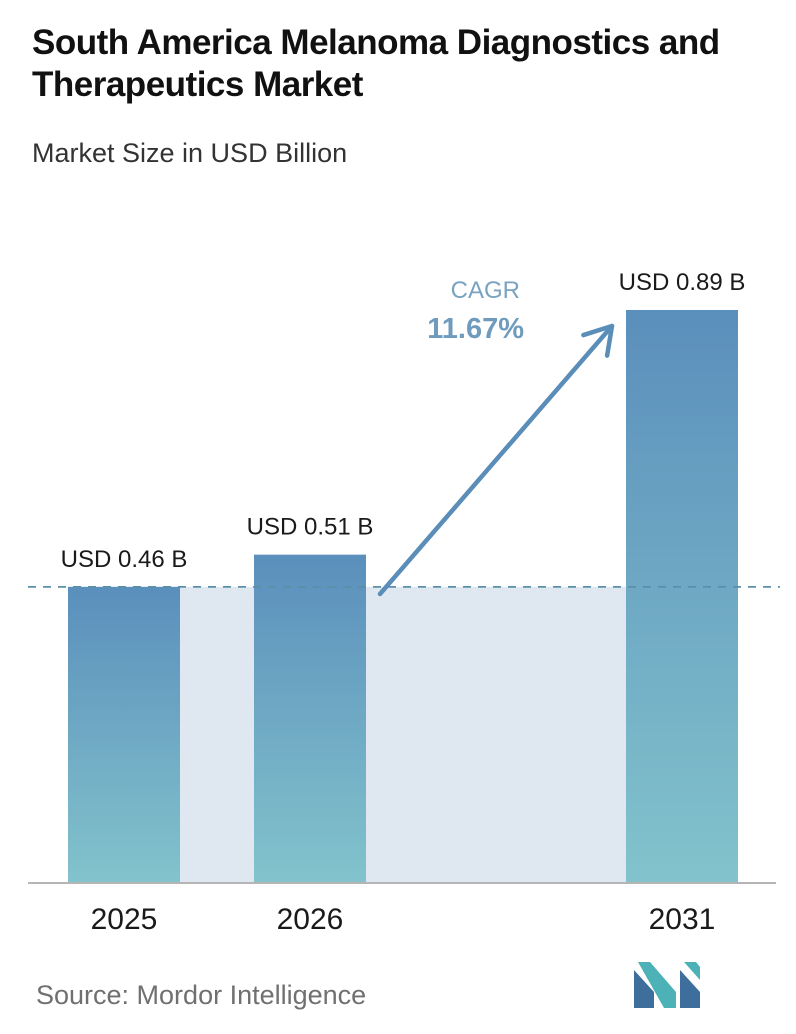 The height and width of the screenshot is (1034, 796). Describe the element at coordinates (310, 718) in the screenshot. I see `bar-2026` at that location.